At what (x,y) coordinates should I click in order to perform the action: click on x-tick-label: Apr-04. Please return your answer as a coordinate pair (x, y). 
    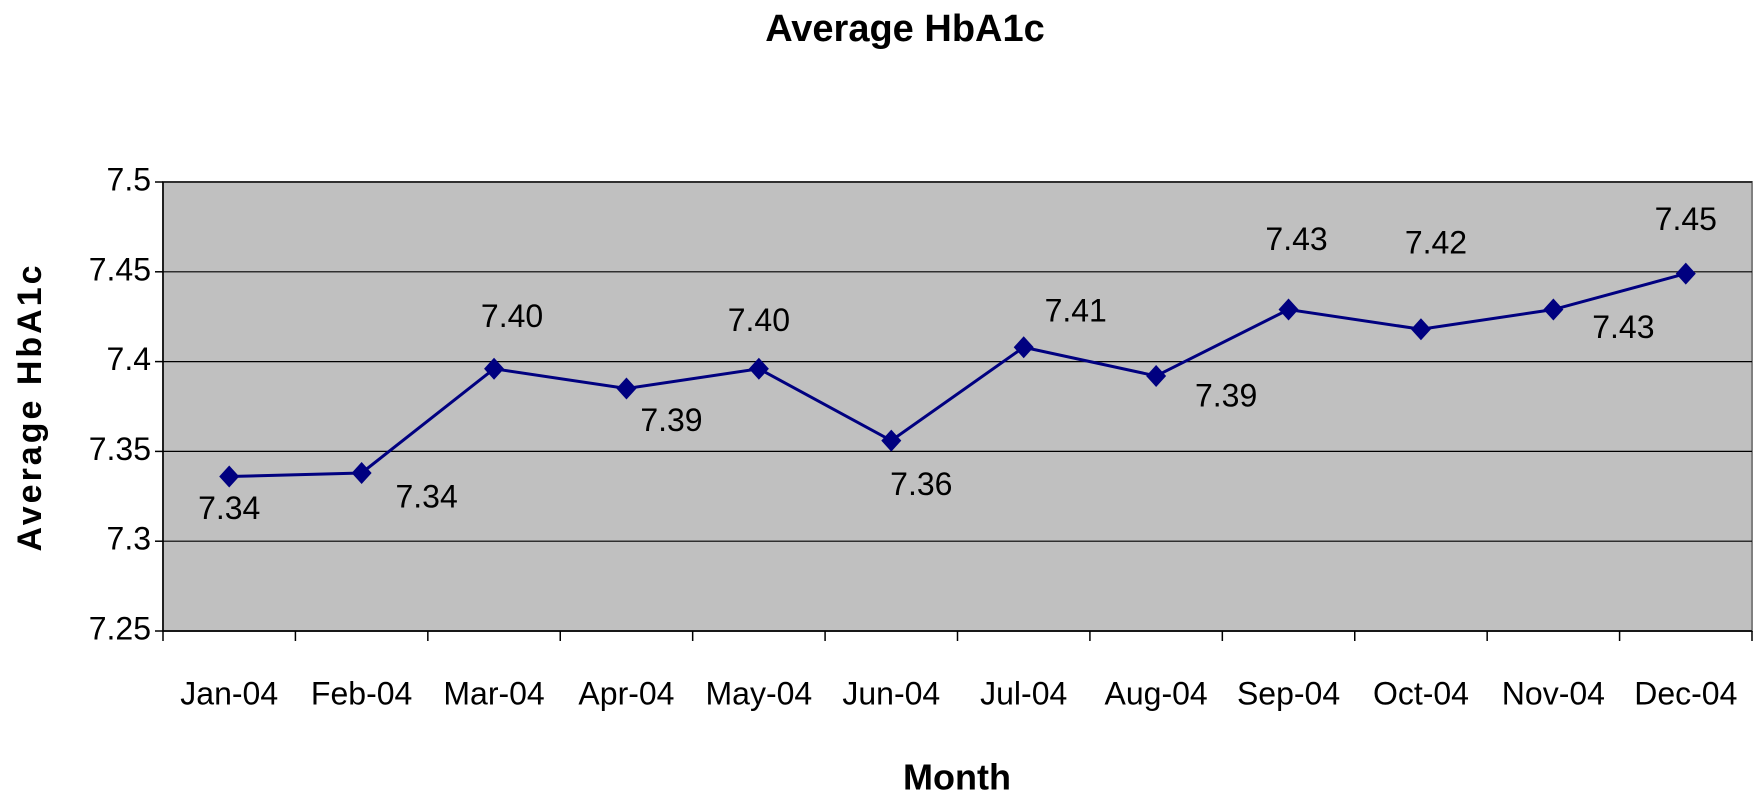
    Looking at the image, I should click on (626, 693).